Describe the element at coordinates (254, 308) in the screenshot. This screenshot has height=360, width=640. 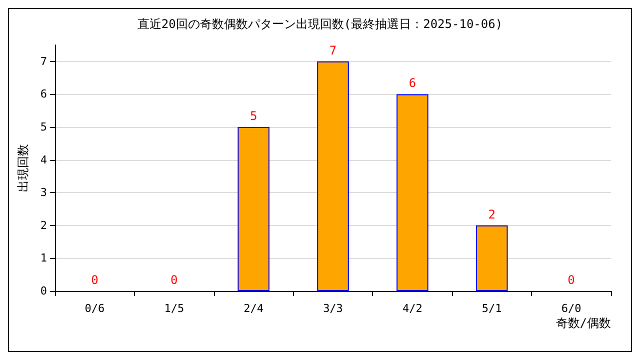
I see `x-tick-label: 2/4` at that location.